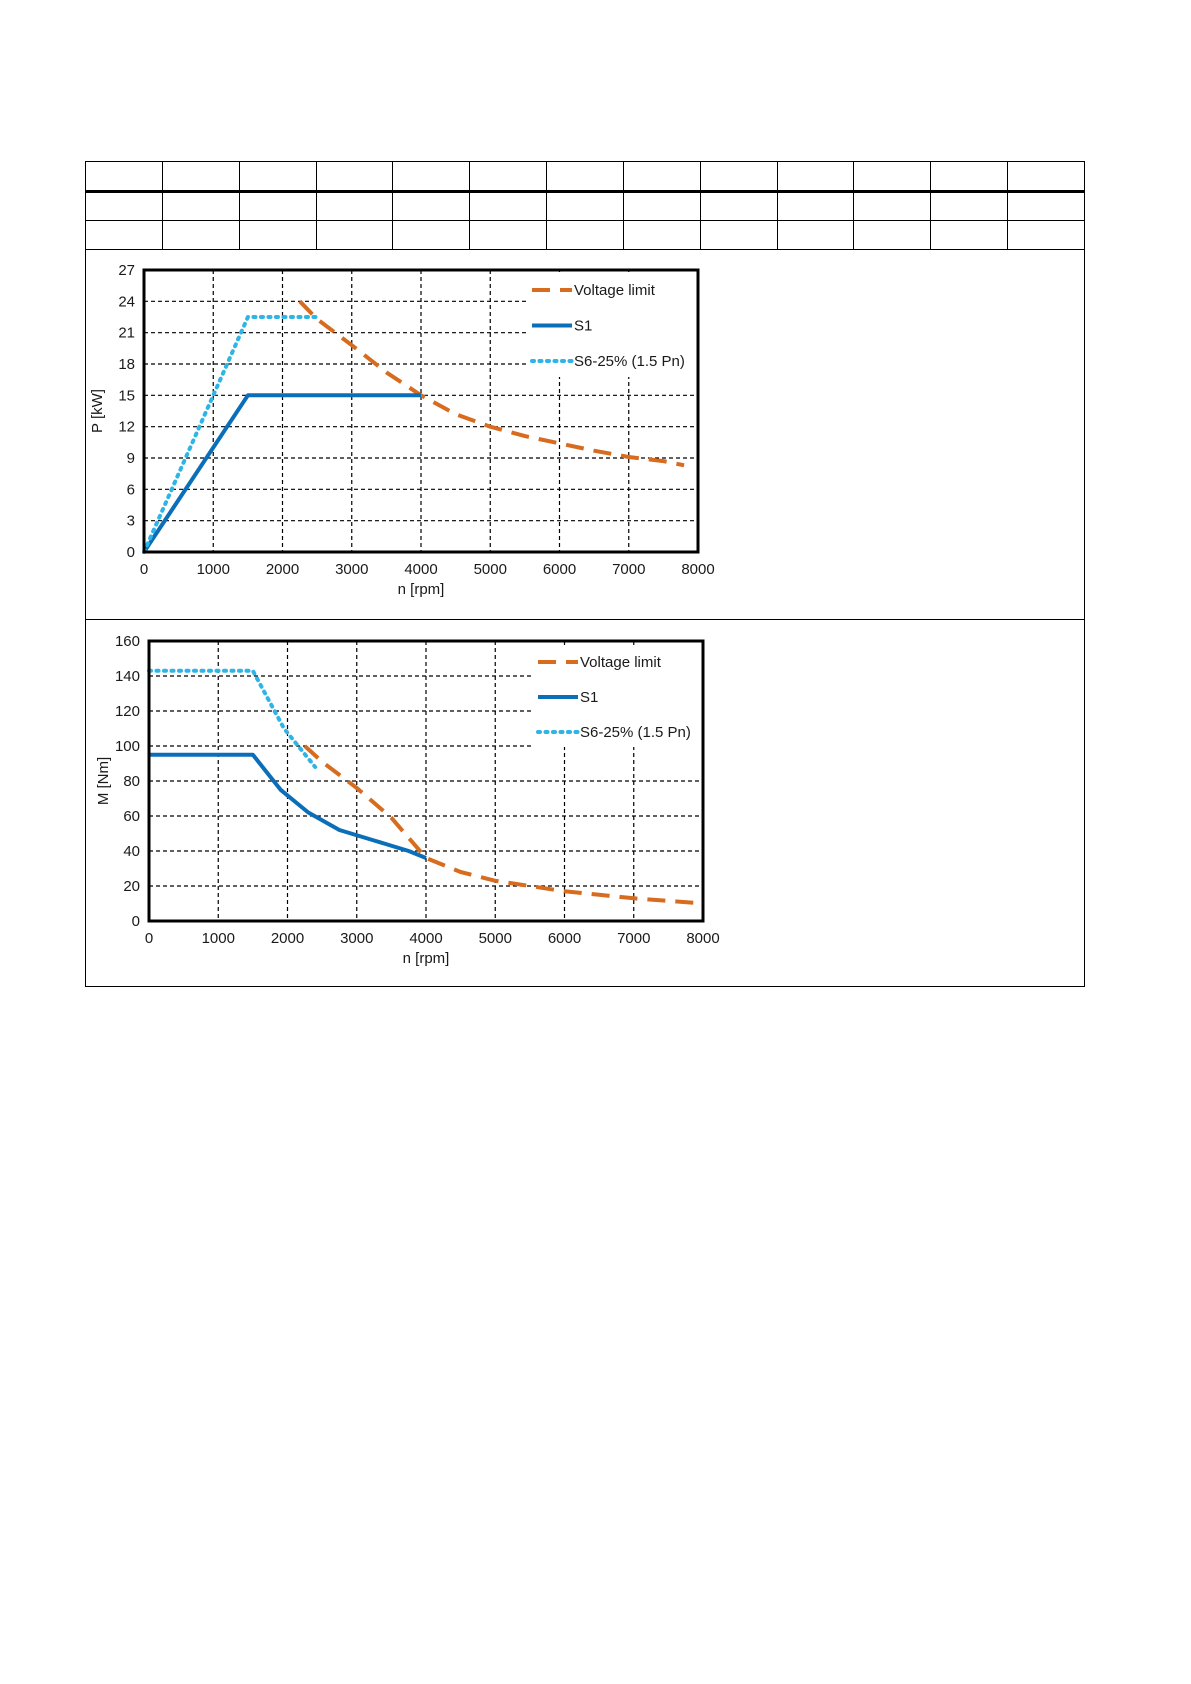 This screenshot has height=1684, width=1191. What do you see at coordinates (131, 851) in the screenshot?
I see `y-tick-label: 40` at bounding box center [131, 851].